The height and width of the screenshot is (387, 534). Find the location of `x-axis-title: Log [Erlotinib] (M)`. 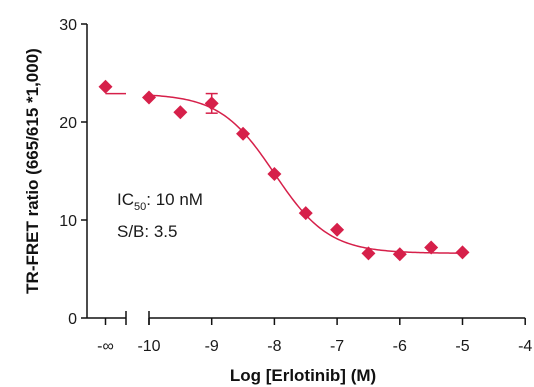

x-axis-title: Log [Erlotinib] (M) is located at coordinates (303, 375).